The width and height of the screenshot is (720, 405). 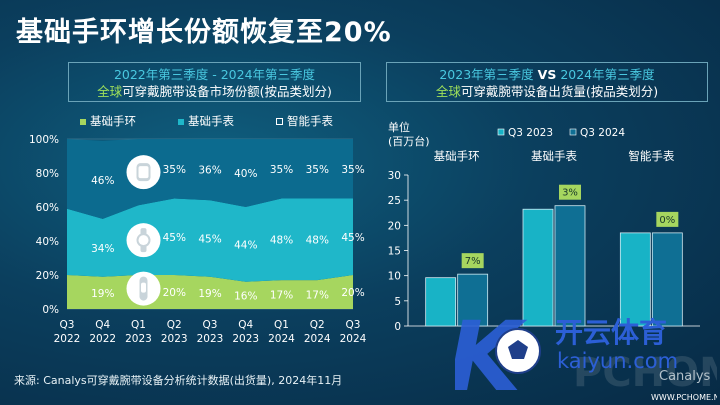 What do you see at coordinates (245, 296) in the screenshot?
I see `area-data-label: 16%` at bounding box center [245, 296].